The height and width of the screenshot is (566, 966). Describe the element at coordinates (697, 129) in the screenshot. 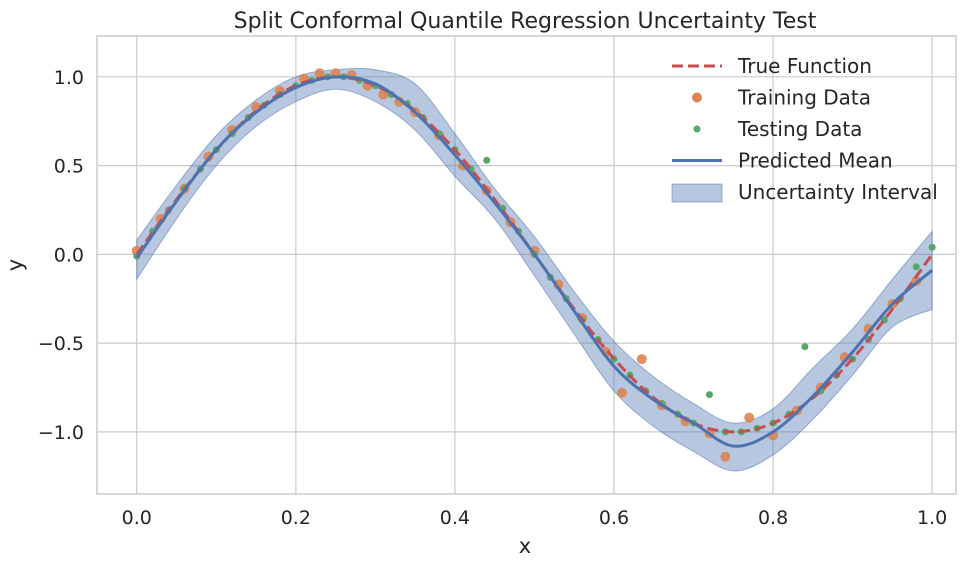

I see `legend-swatch-testing-data` at that location.